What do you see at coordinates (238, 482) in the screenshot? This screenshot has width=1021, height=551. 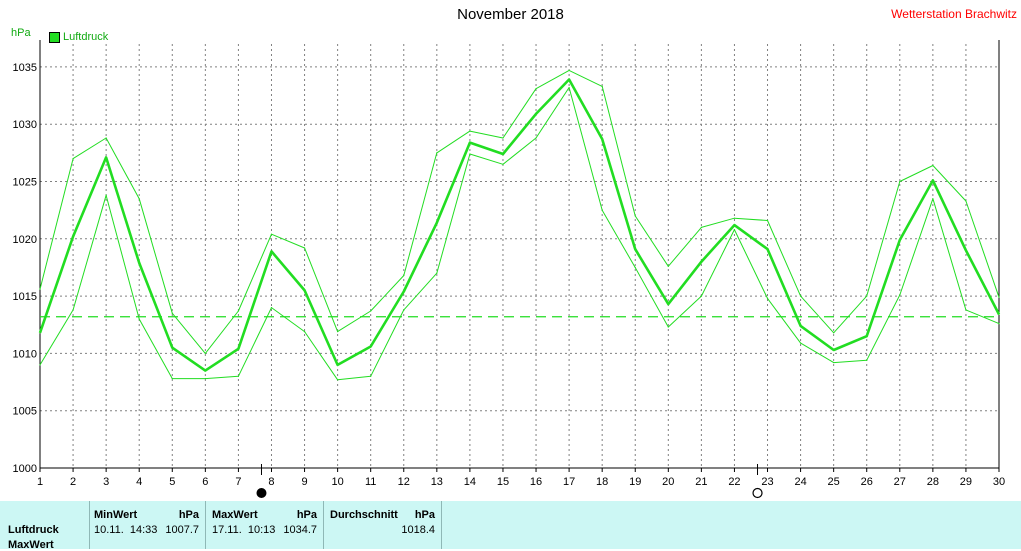 I see `x-tick-label: 7` at bounding box center [238, 482].